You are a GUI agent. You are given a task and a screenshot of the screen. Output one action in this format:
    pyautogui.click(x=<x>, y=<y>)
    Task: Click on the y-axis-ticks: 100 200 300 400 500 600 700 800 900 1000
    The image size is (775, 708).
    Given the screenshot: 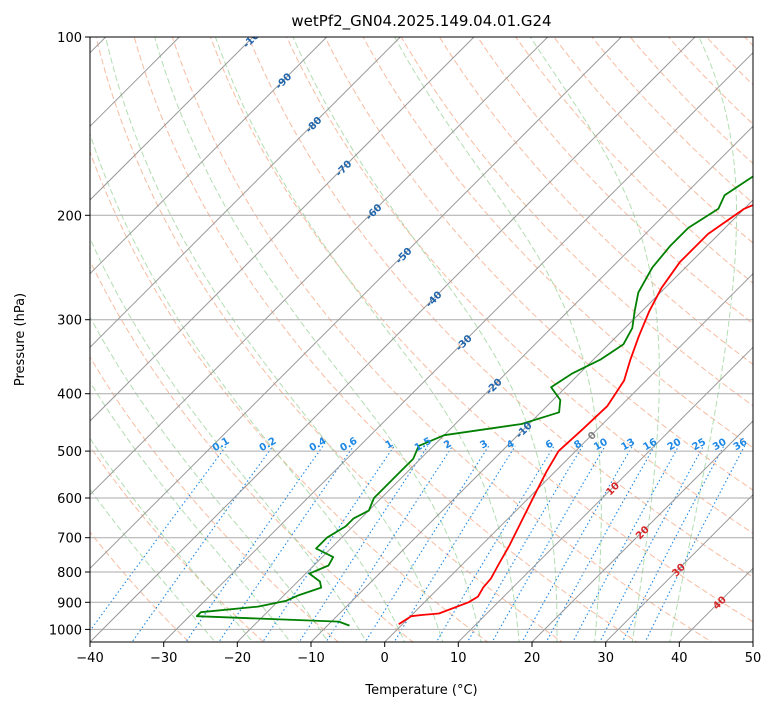 What is the action you would take?
    pyautogui.click(x=69, y=334)
    